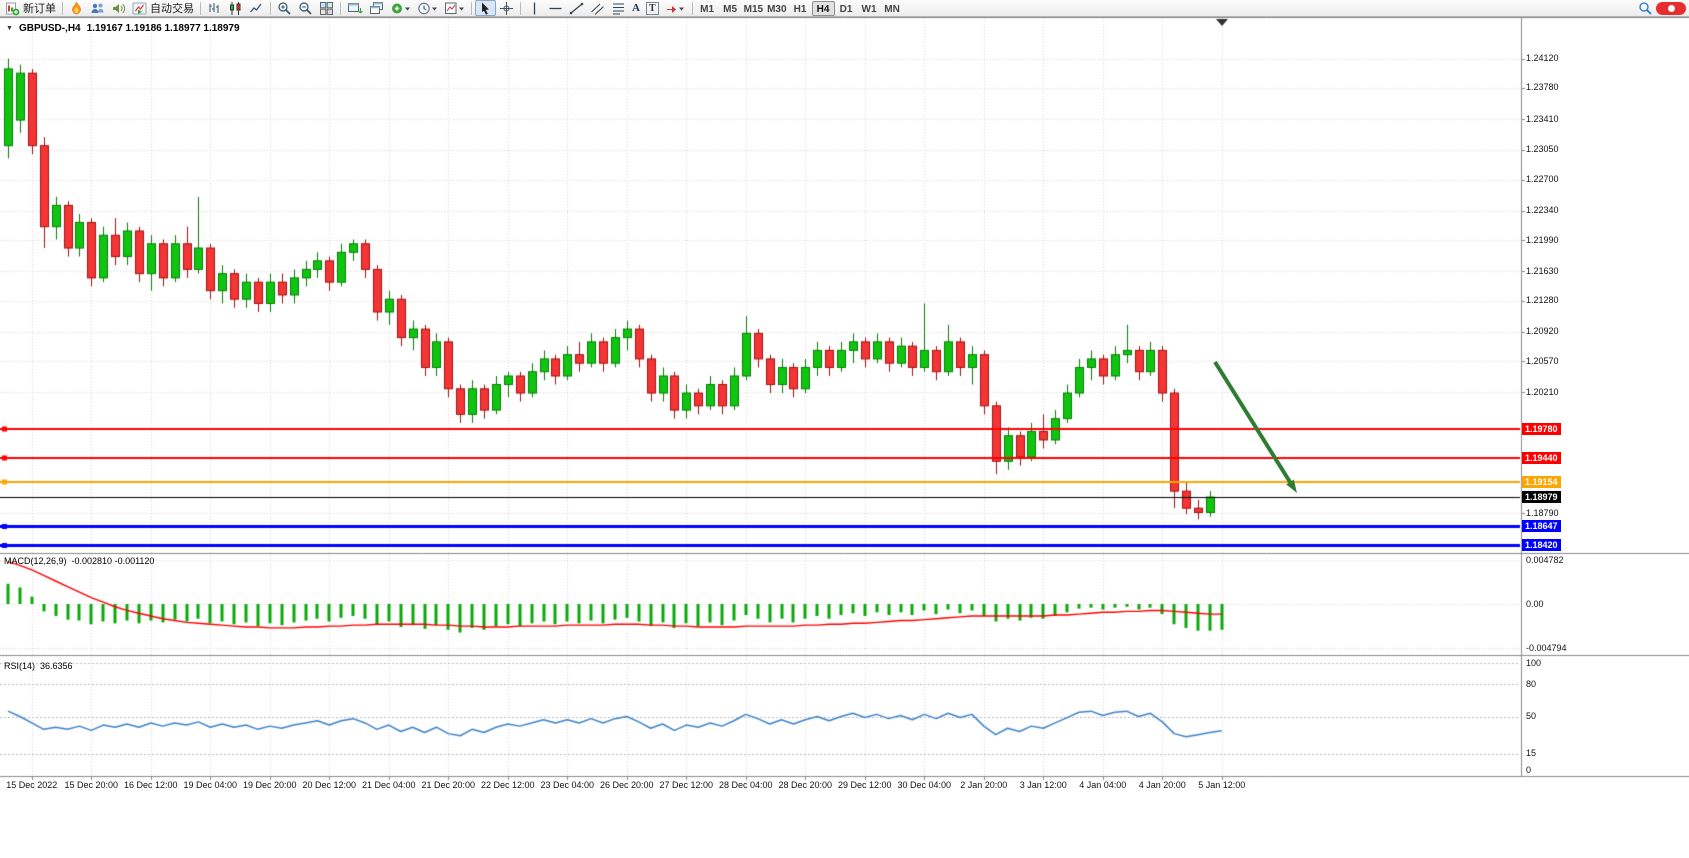 This screenshot has width=1689, height=858. Describe the element at coordinates (1645, 8) in the screenshot. I see `search-button` at that location.